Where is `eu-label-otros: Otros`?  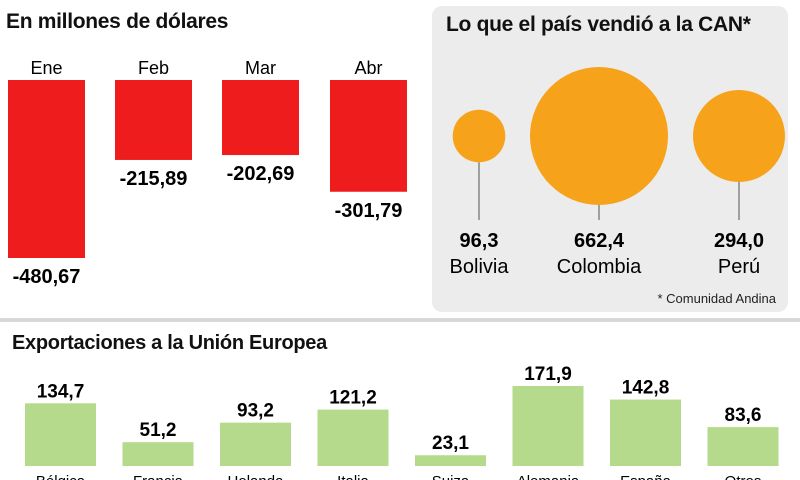
eu-label-otros: Otros is located at coordinates (743, 476).